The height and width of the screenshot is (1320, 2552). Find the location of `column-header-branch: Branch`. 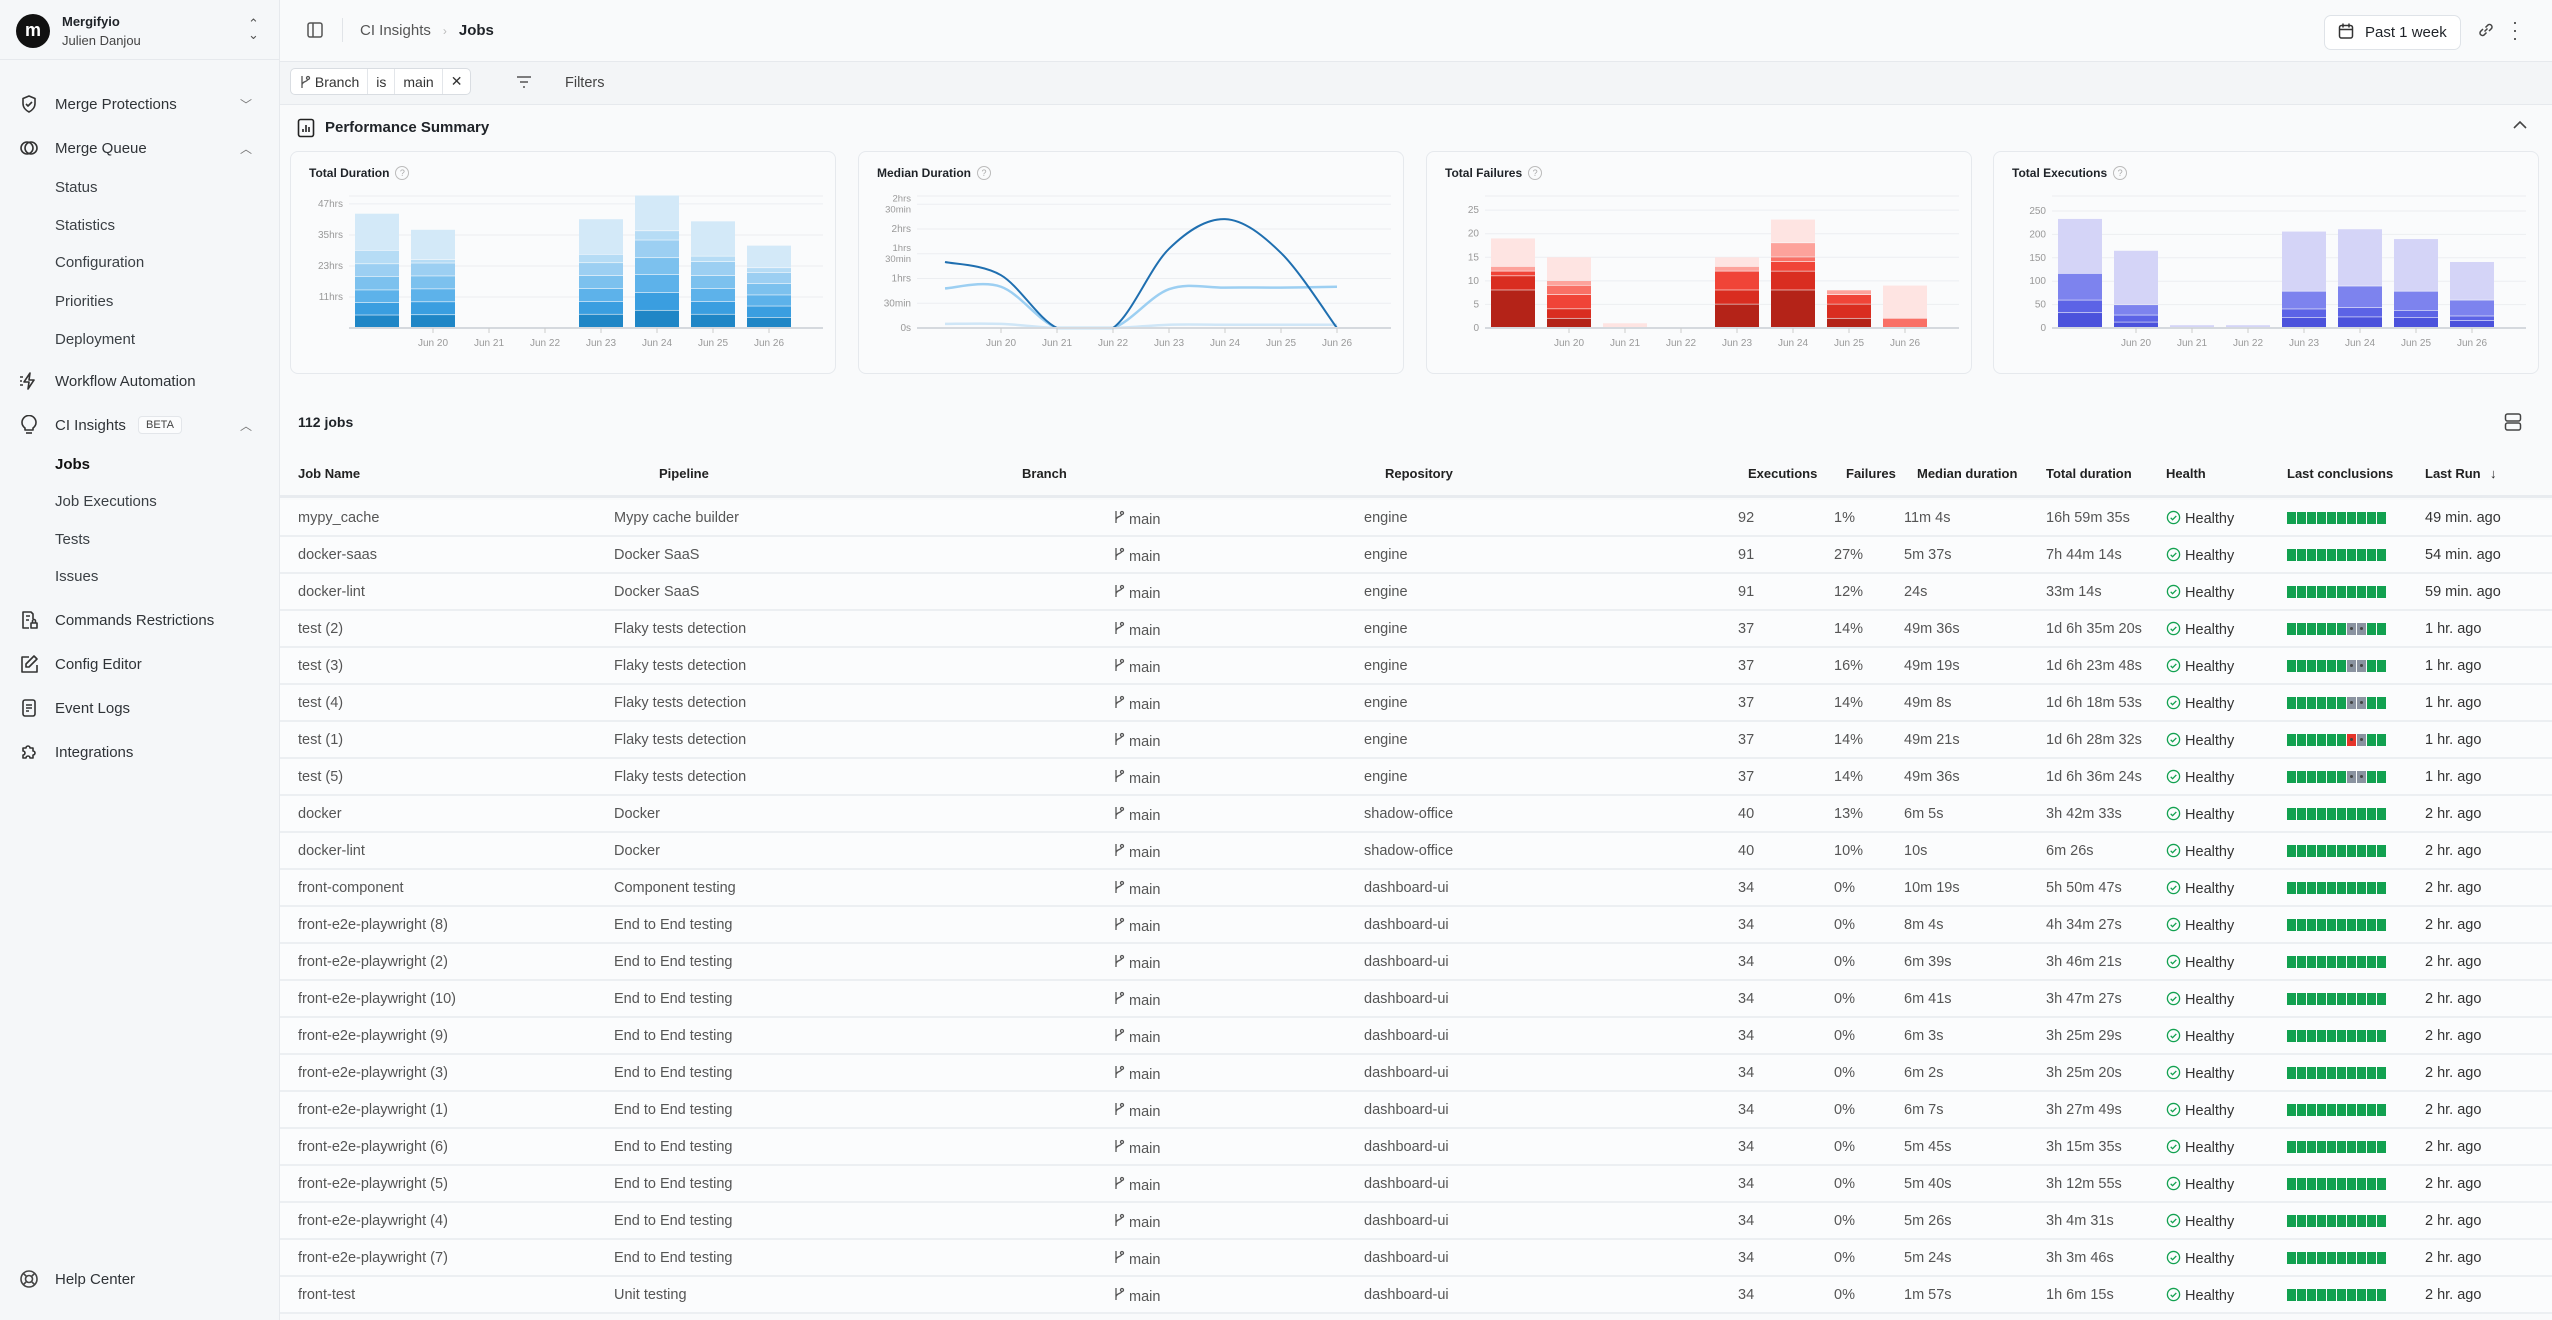

column-header-branch: Branch is located at coordinates (1044, 473).